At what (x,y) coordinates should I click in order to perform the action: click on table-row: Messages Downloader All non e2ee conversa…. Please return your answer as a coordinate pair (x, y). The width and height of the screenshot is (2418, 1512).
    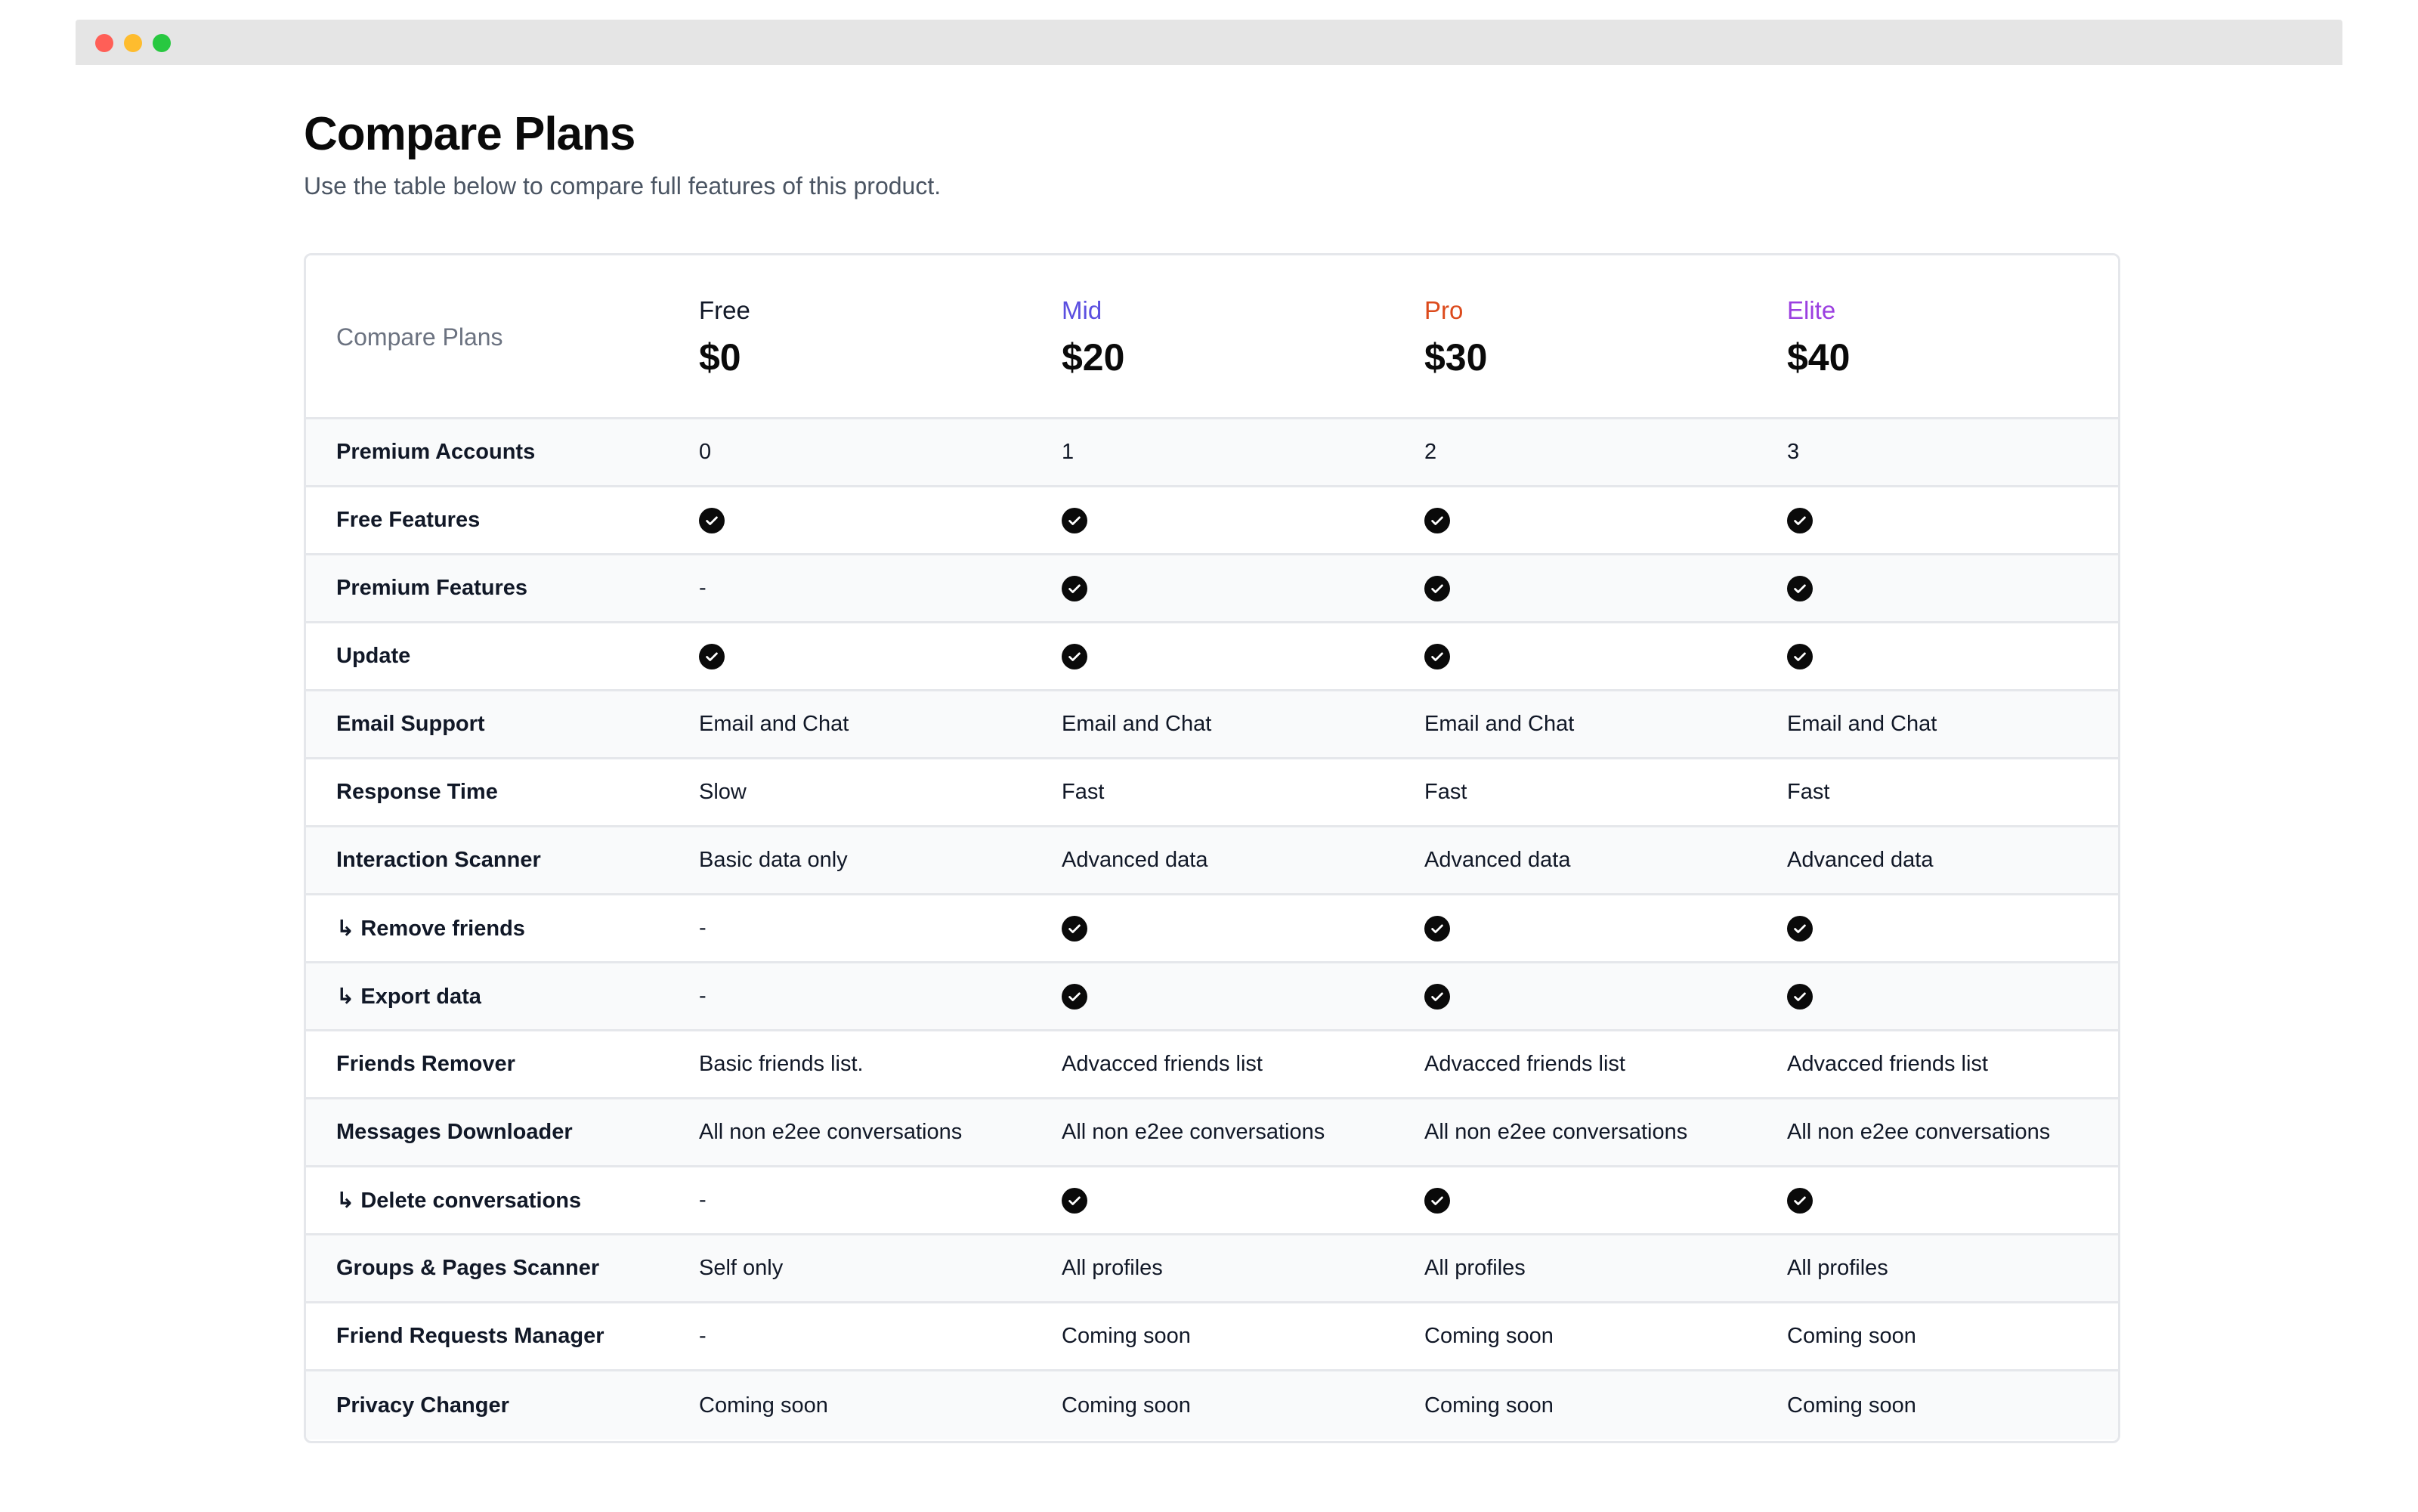
    Looking at the image, I should click on (1212, 1133).